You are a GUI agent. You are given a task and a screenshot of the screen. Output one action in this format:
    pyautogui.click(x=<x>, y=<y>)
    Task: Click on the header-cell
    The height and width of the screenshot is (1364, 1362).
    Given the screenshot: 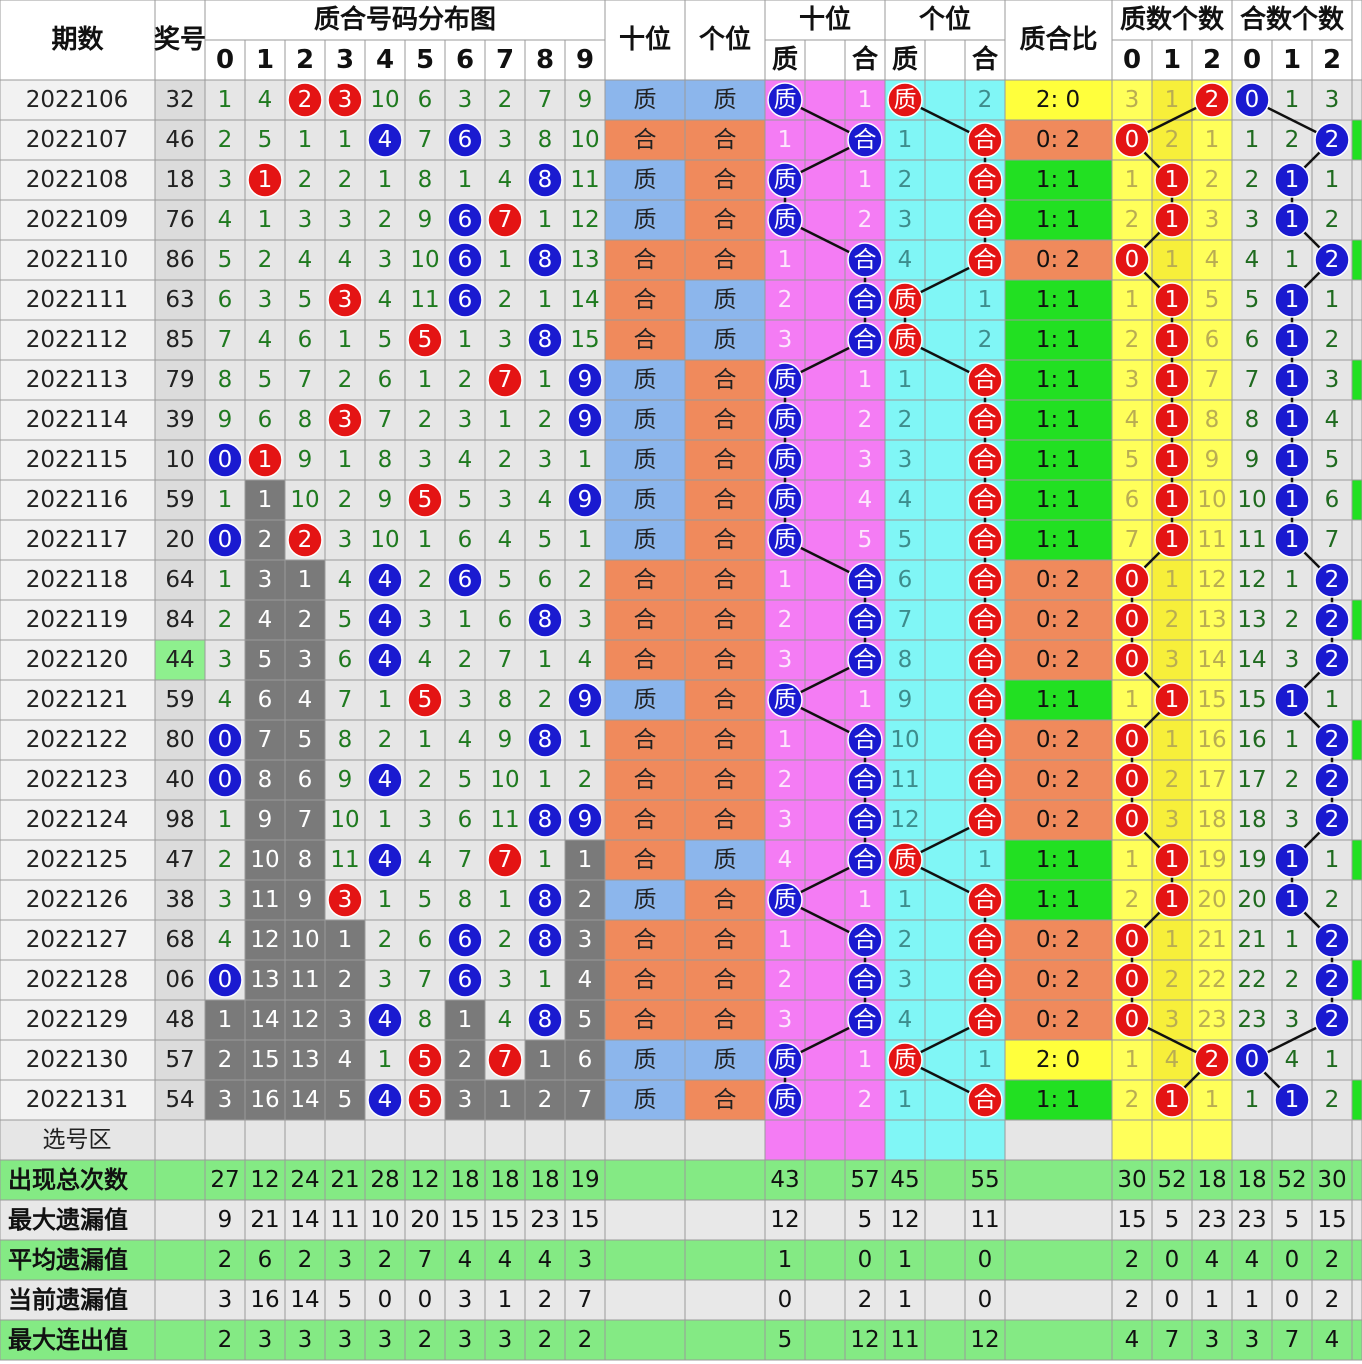 What is the action you would take?
    pyautogui.click(x=465, y=60)
    